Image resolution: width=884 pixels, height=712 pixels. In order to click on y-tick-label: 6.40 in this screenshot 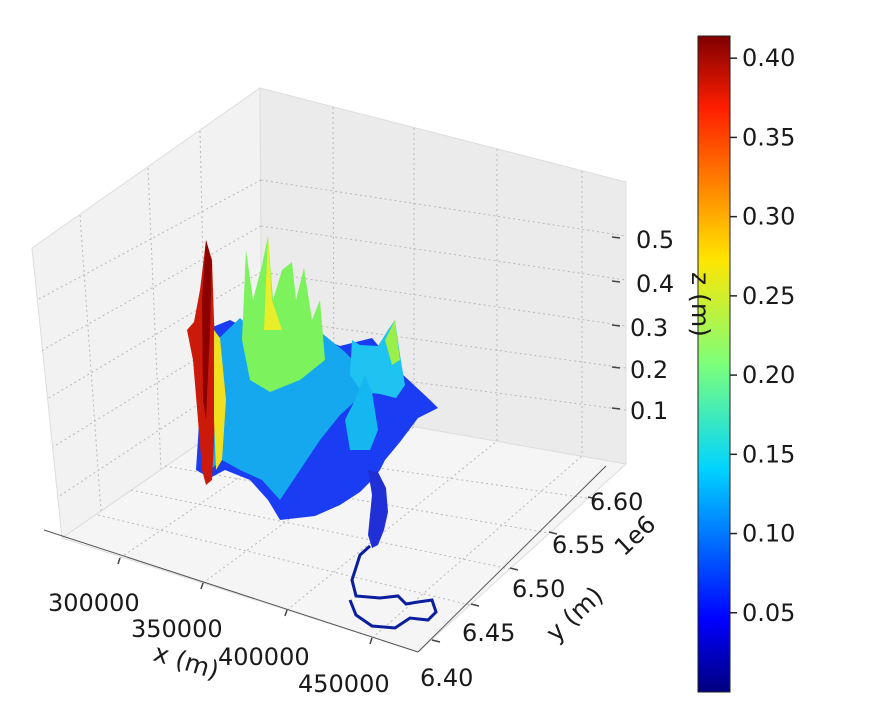, I will do `click(446, 678)`.